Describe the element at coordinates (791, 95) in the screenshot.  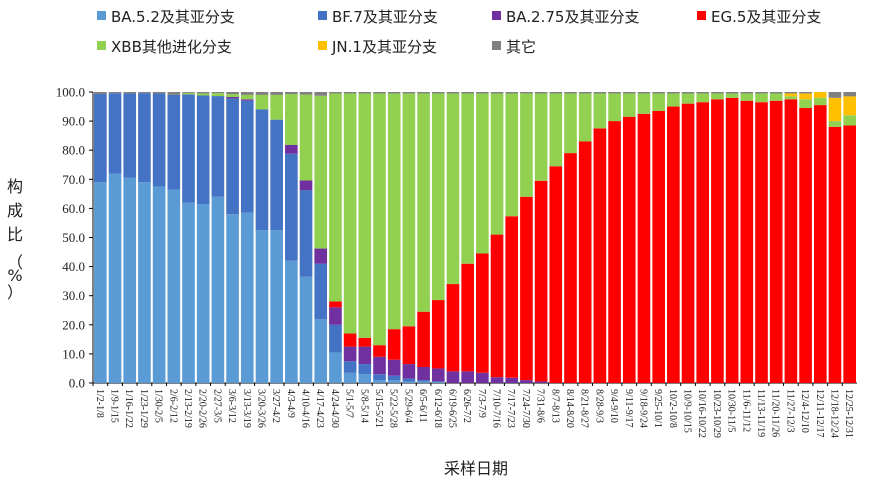
I see `bar-segment-s5-c47` at that location.